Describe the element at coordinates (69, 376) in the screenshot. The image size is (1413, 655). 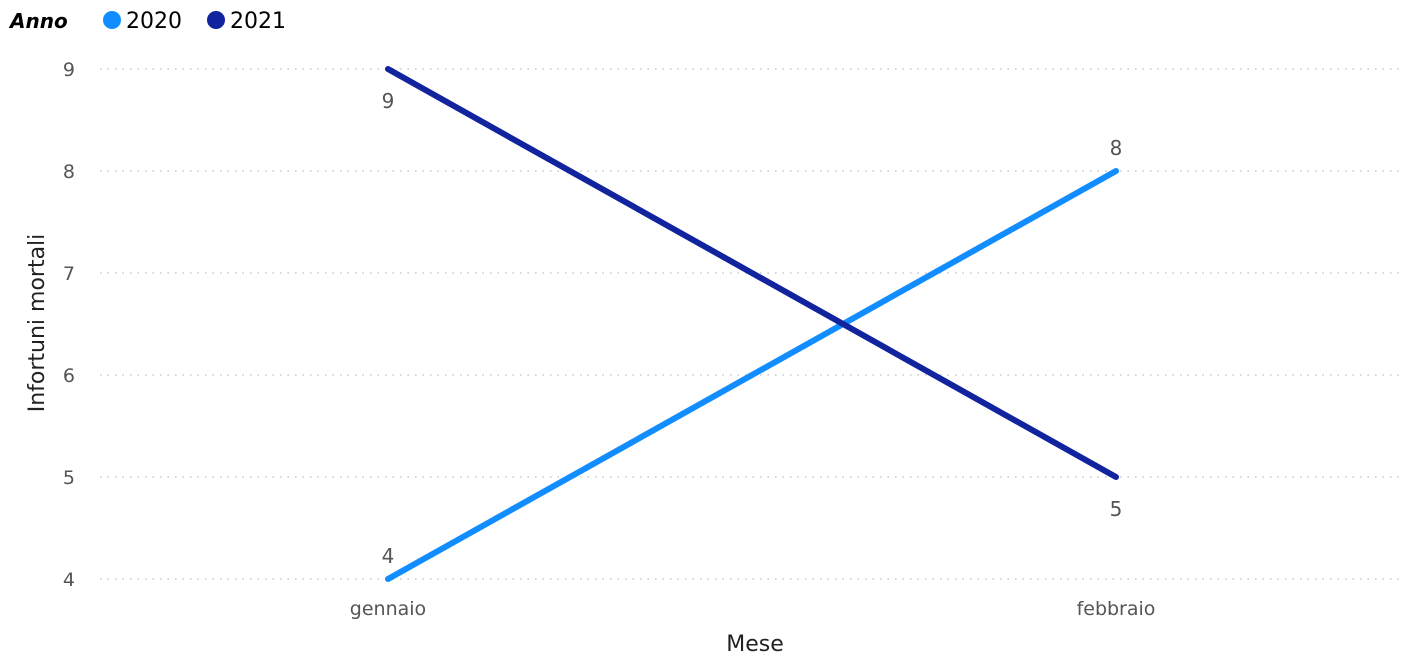
I see `y-tick-label-6: 6` at that location.